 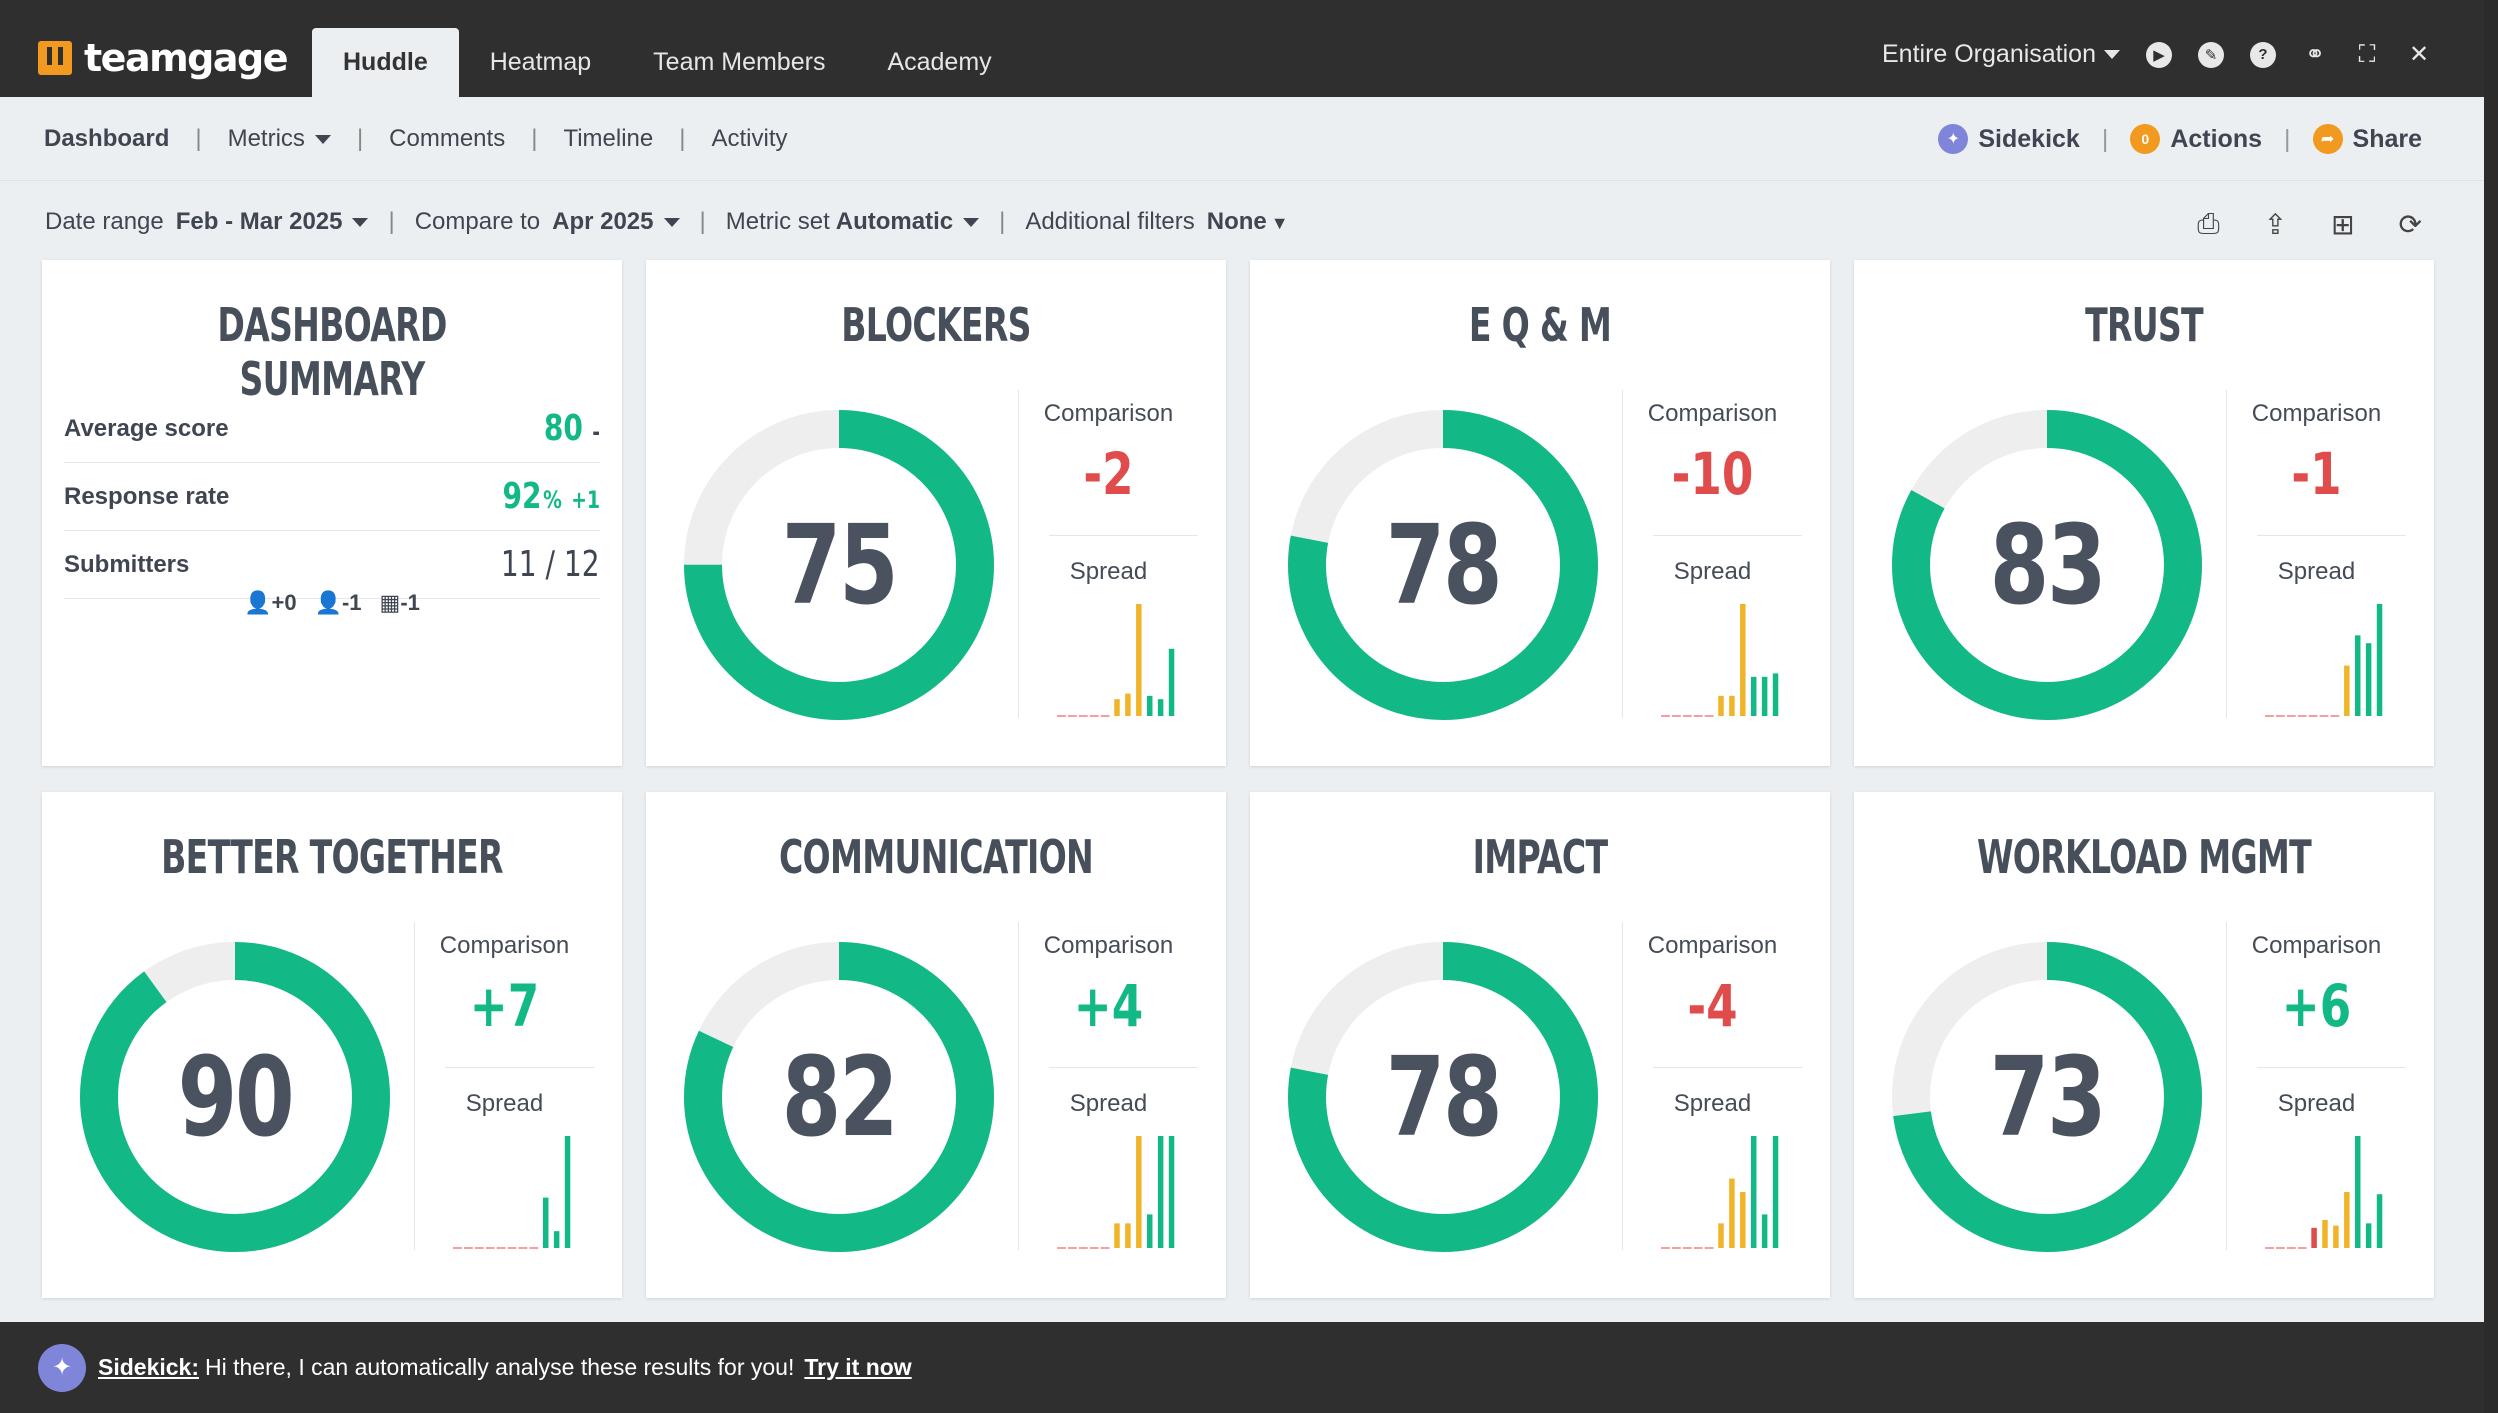 What do you see at coordinates (2419, 54) in the screenshot?
I see `close-icon: ✕` at bounding box center [2419, 54].